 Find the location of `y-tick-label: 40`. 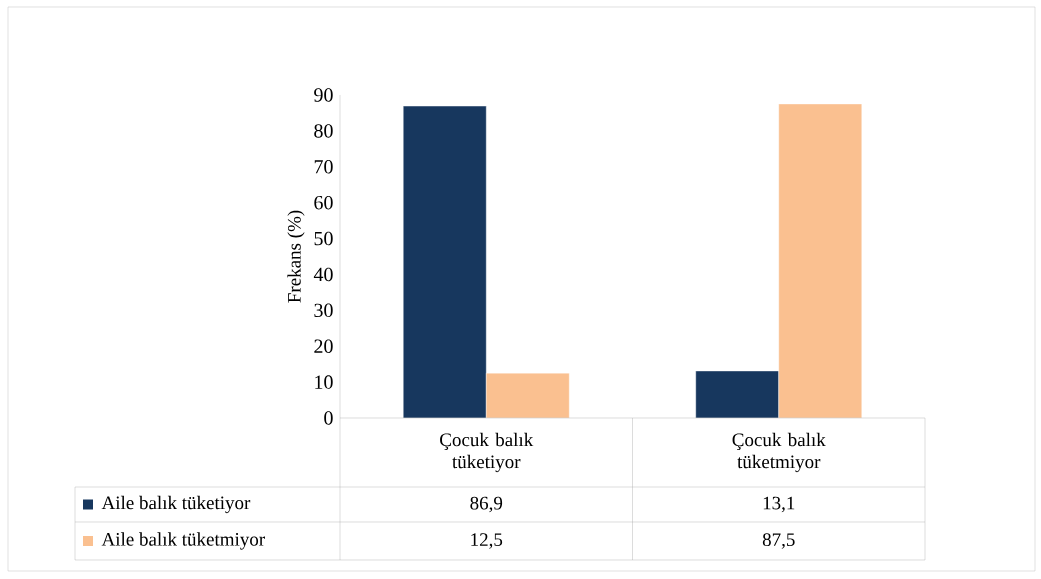

y-tick-label: 40 is located at coordinates (323, 274).